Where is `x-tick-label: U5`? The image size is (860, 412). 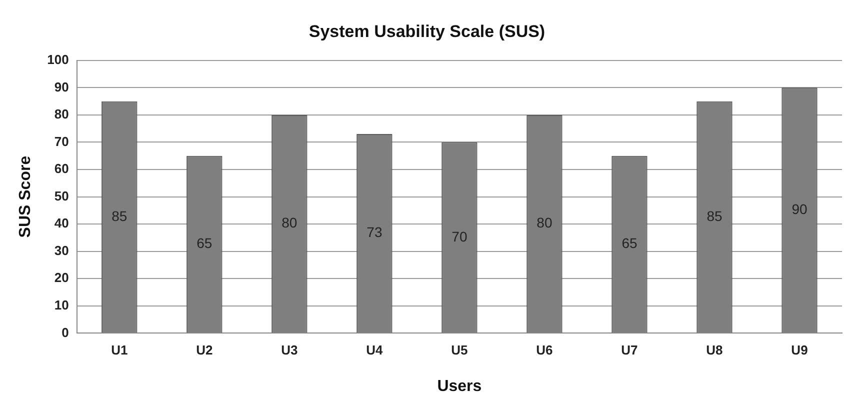 x-tick-label: U5 is located at coordinates (459, 350).